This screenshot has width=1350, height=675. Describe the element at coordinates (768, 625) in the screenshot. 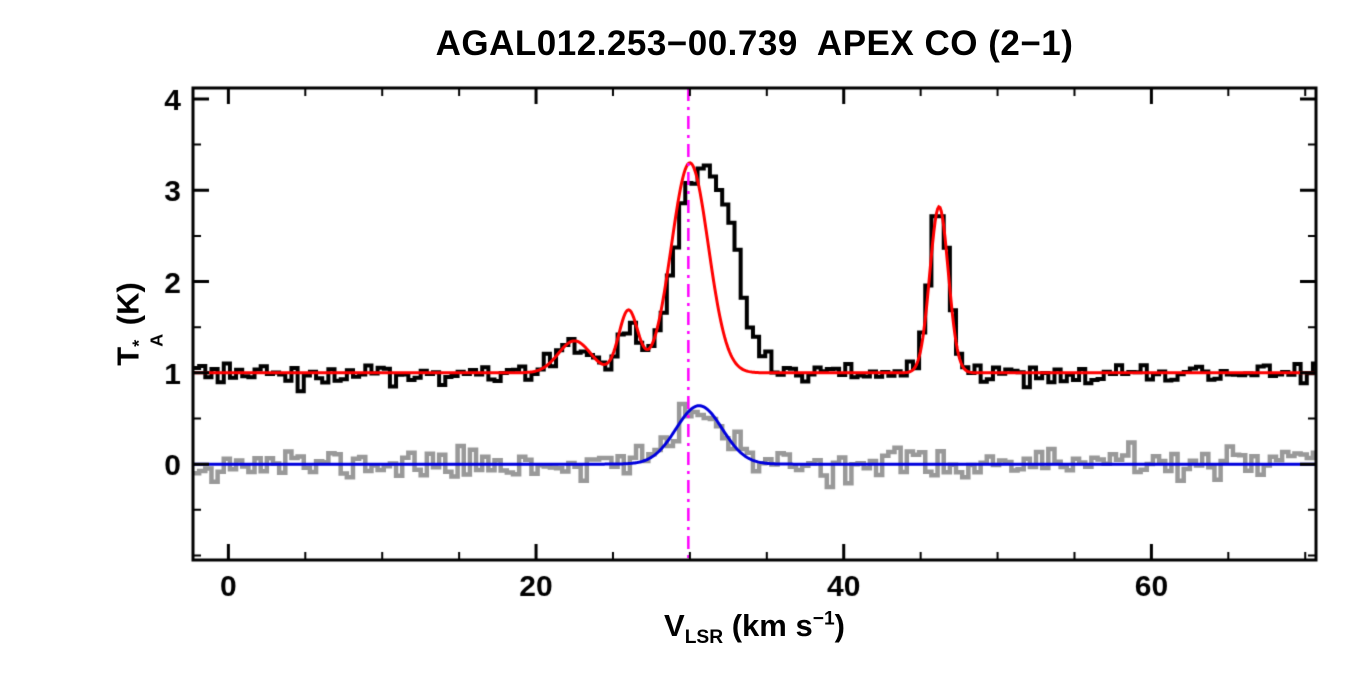

I see `x-axis-label-unit-prefix: (km s` at that location.